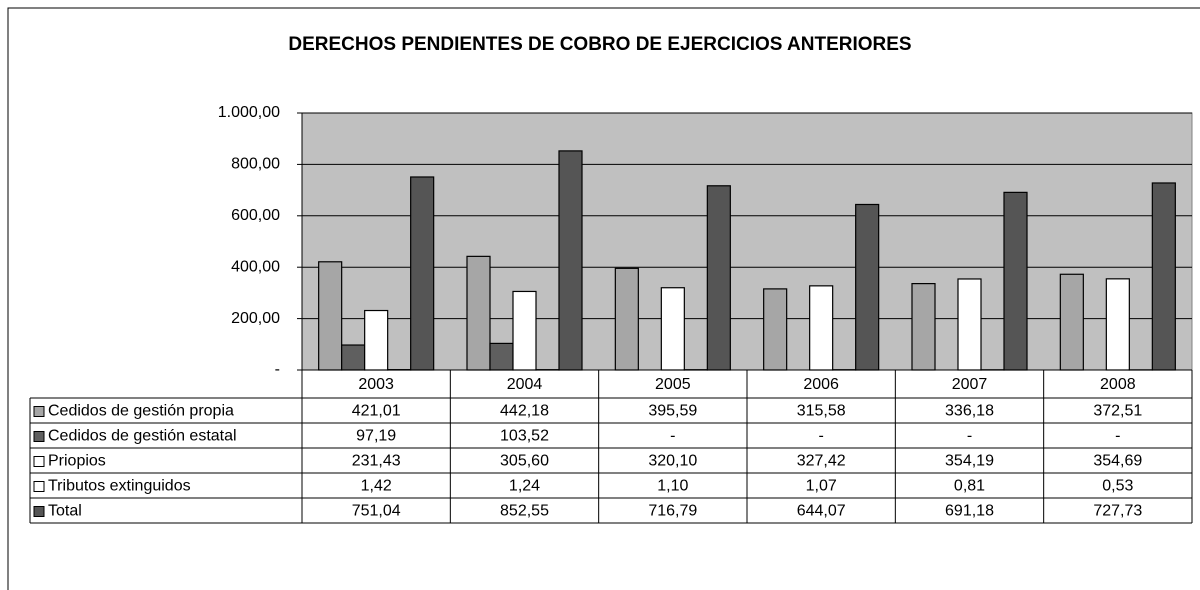 This screenshot has height=590, width=1200. I want to click on table-value: 315,58, so click(821, 411).